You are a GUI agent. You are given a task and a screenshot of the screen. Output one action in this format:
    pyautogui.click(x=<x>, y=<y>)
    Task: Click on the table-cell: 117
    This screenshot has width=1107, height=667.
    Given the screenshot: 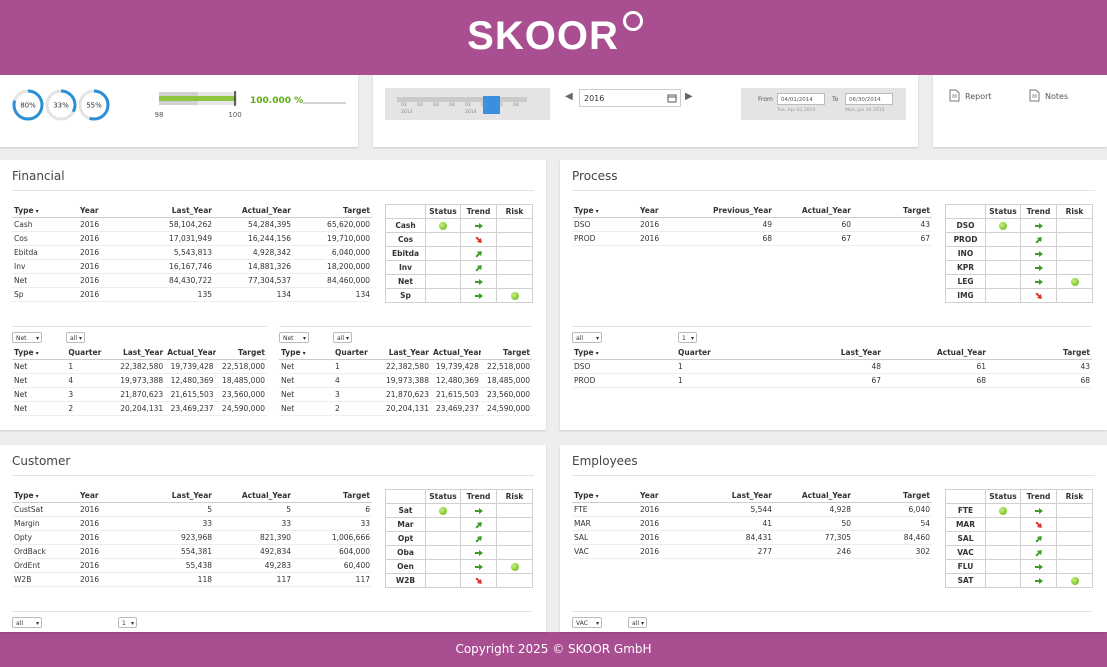 What is the action you would take?
    pyautogui.click(x=253, y=579)
    